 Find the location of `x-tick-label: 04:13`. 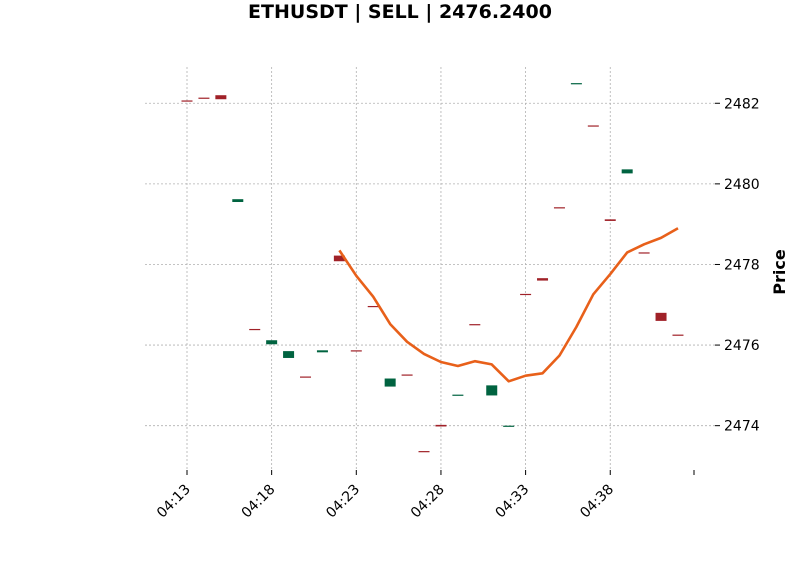

x-tick-label: 04:13 is located at coordinates (174, 502).